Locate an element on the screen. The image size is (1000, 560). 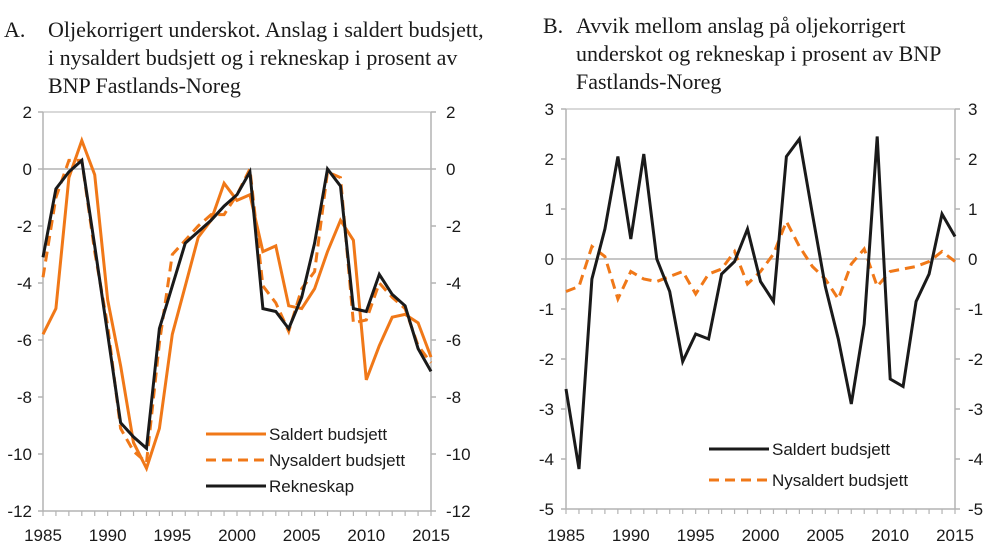
y-tick-label-right: -5 is located at coordinates (975, 509).